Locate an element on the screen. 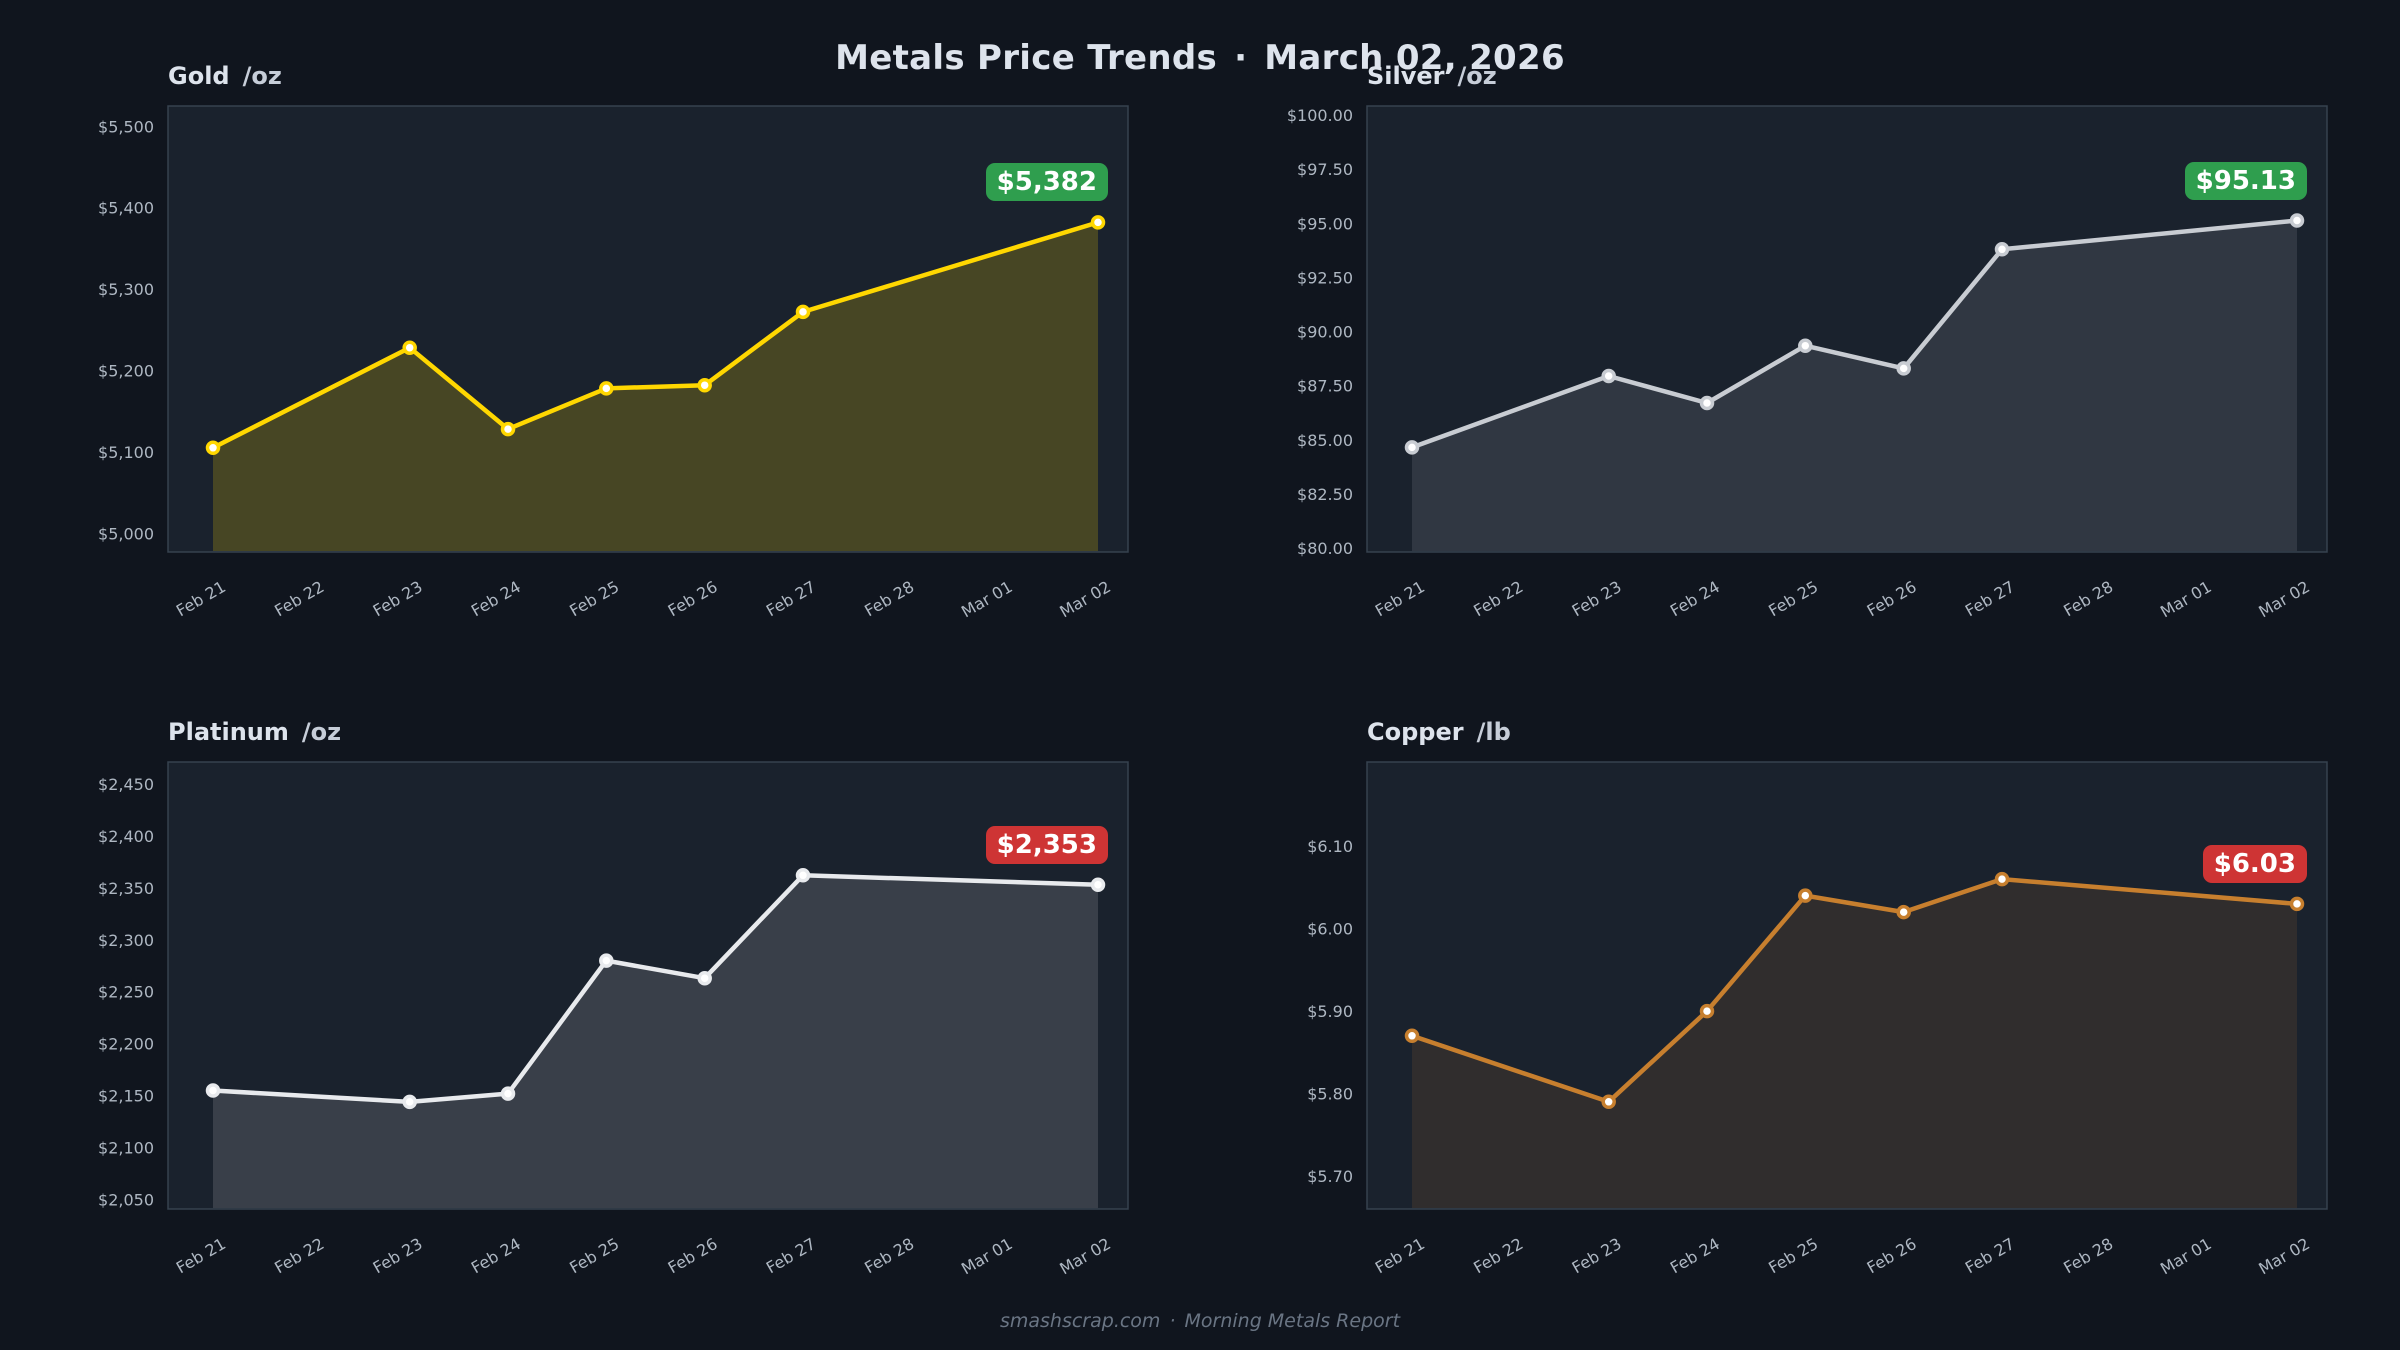 This screenshot has height=1350, width=2400. price-badge-platinum: $2,353 is located at coordinates (1046, 844).